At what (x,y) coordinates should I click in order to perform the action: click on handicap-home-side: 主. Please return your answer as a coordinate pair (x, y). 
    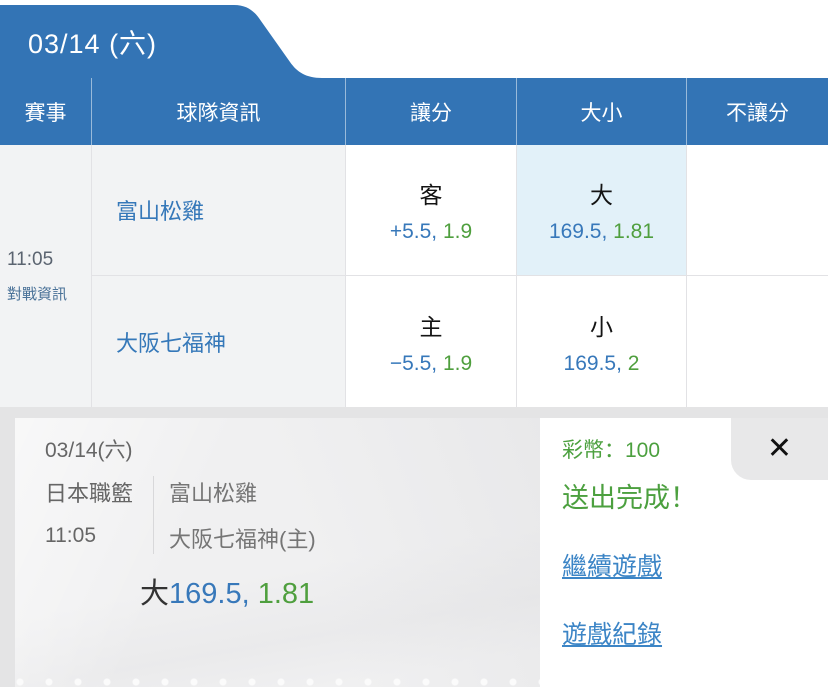
    Looking at the image, I should click on (431, 326).